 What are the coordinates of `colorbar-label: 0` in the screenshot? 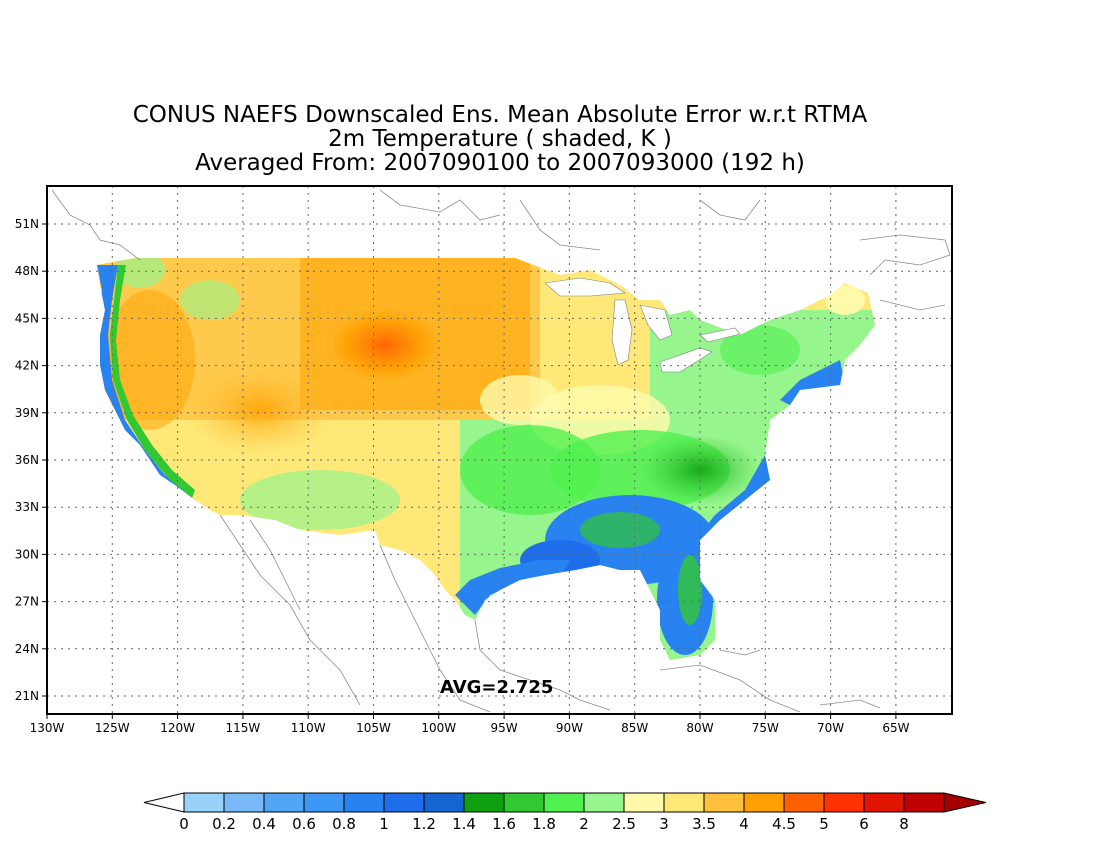 It's located at (184, 824).